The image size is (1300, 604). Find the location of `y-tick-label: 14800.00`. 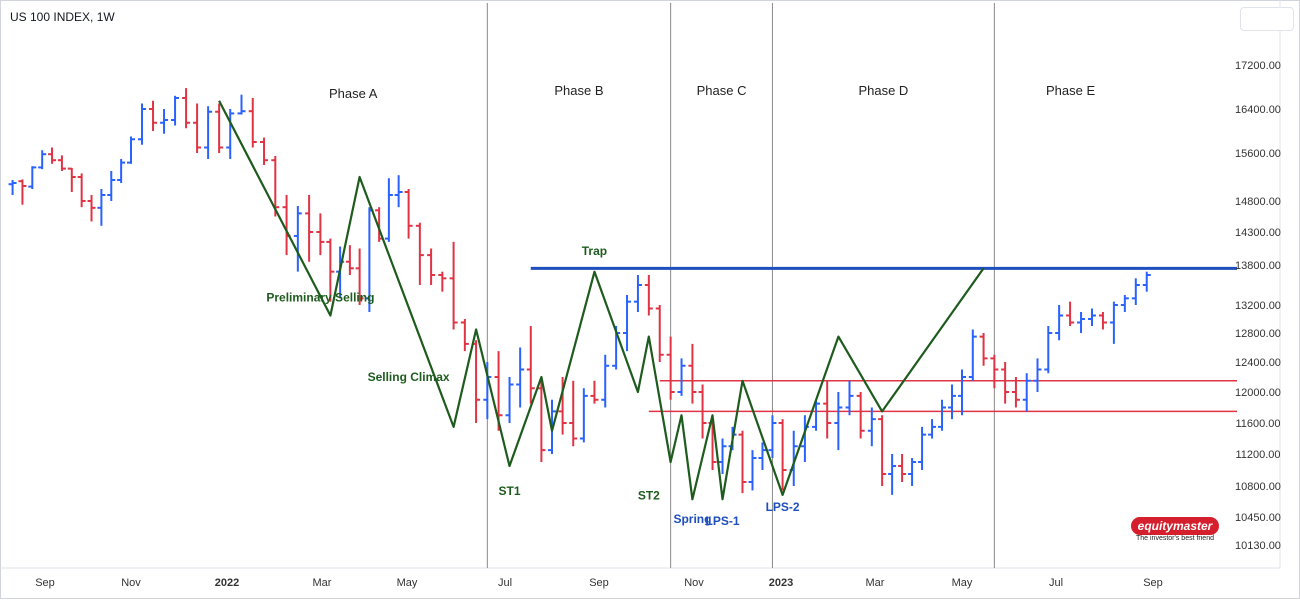

y-tick-label: 14800.00 is located at coordinates (1258, 202).